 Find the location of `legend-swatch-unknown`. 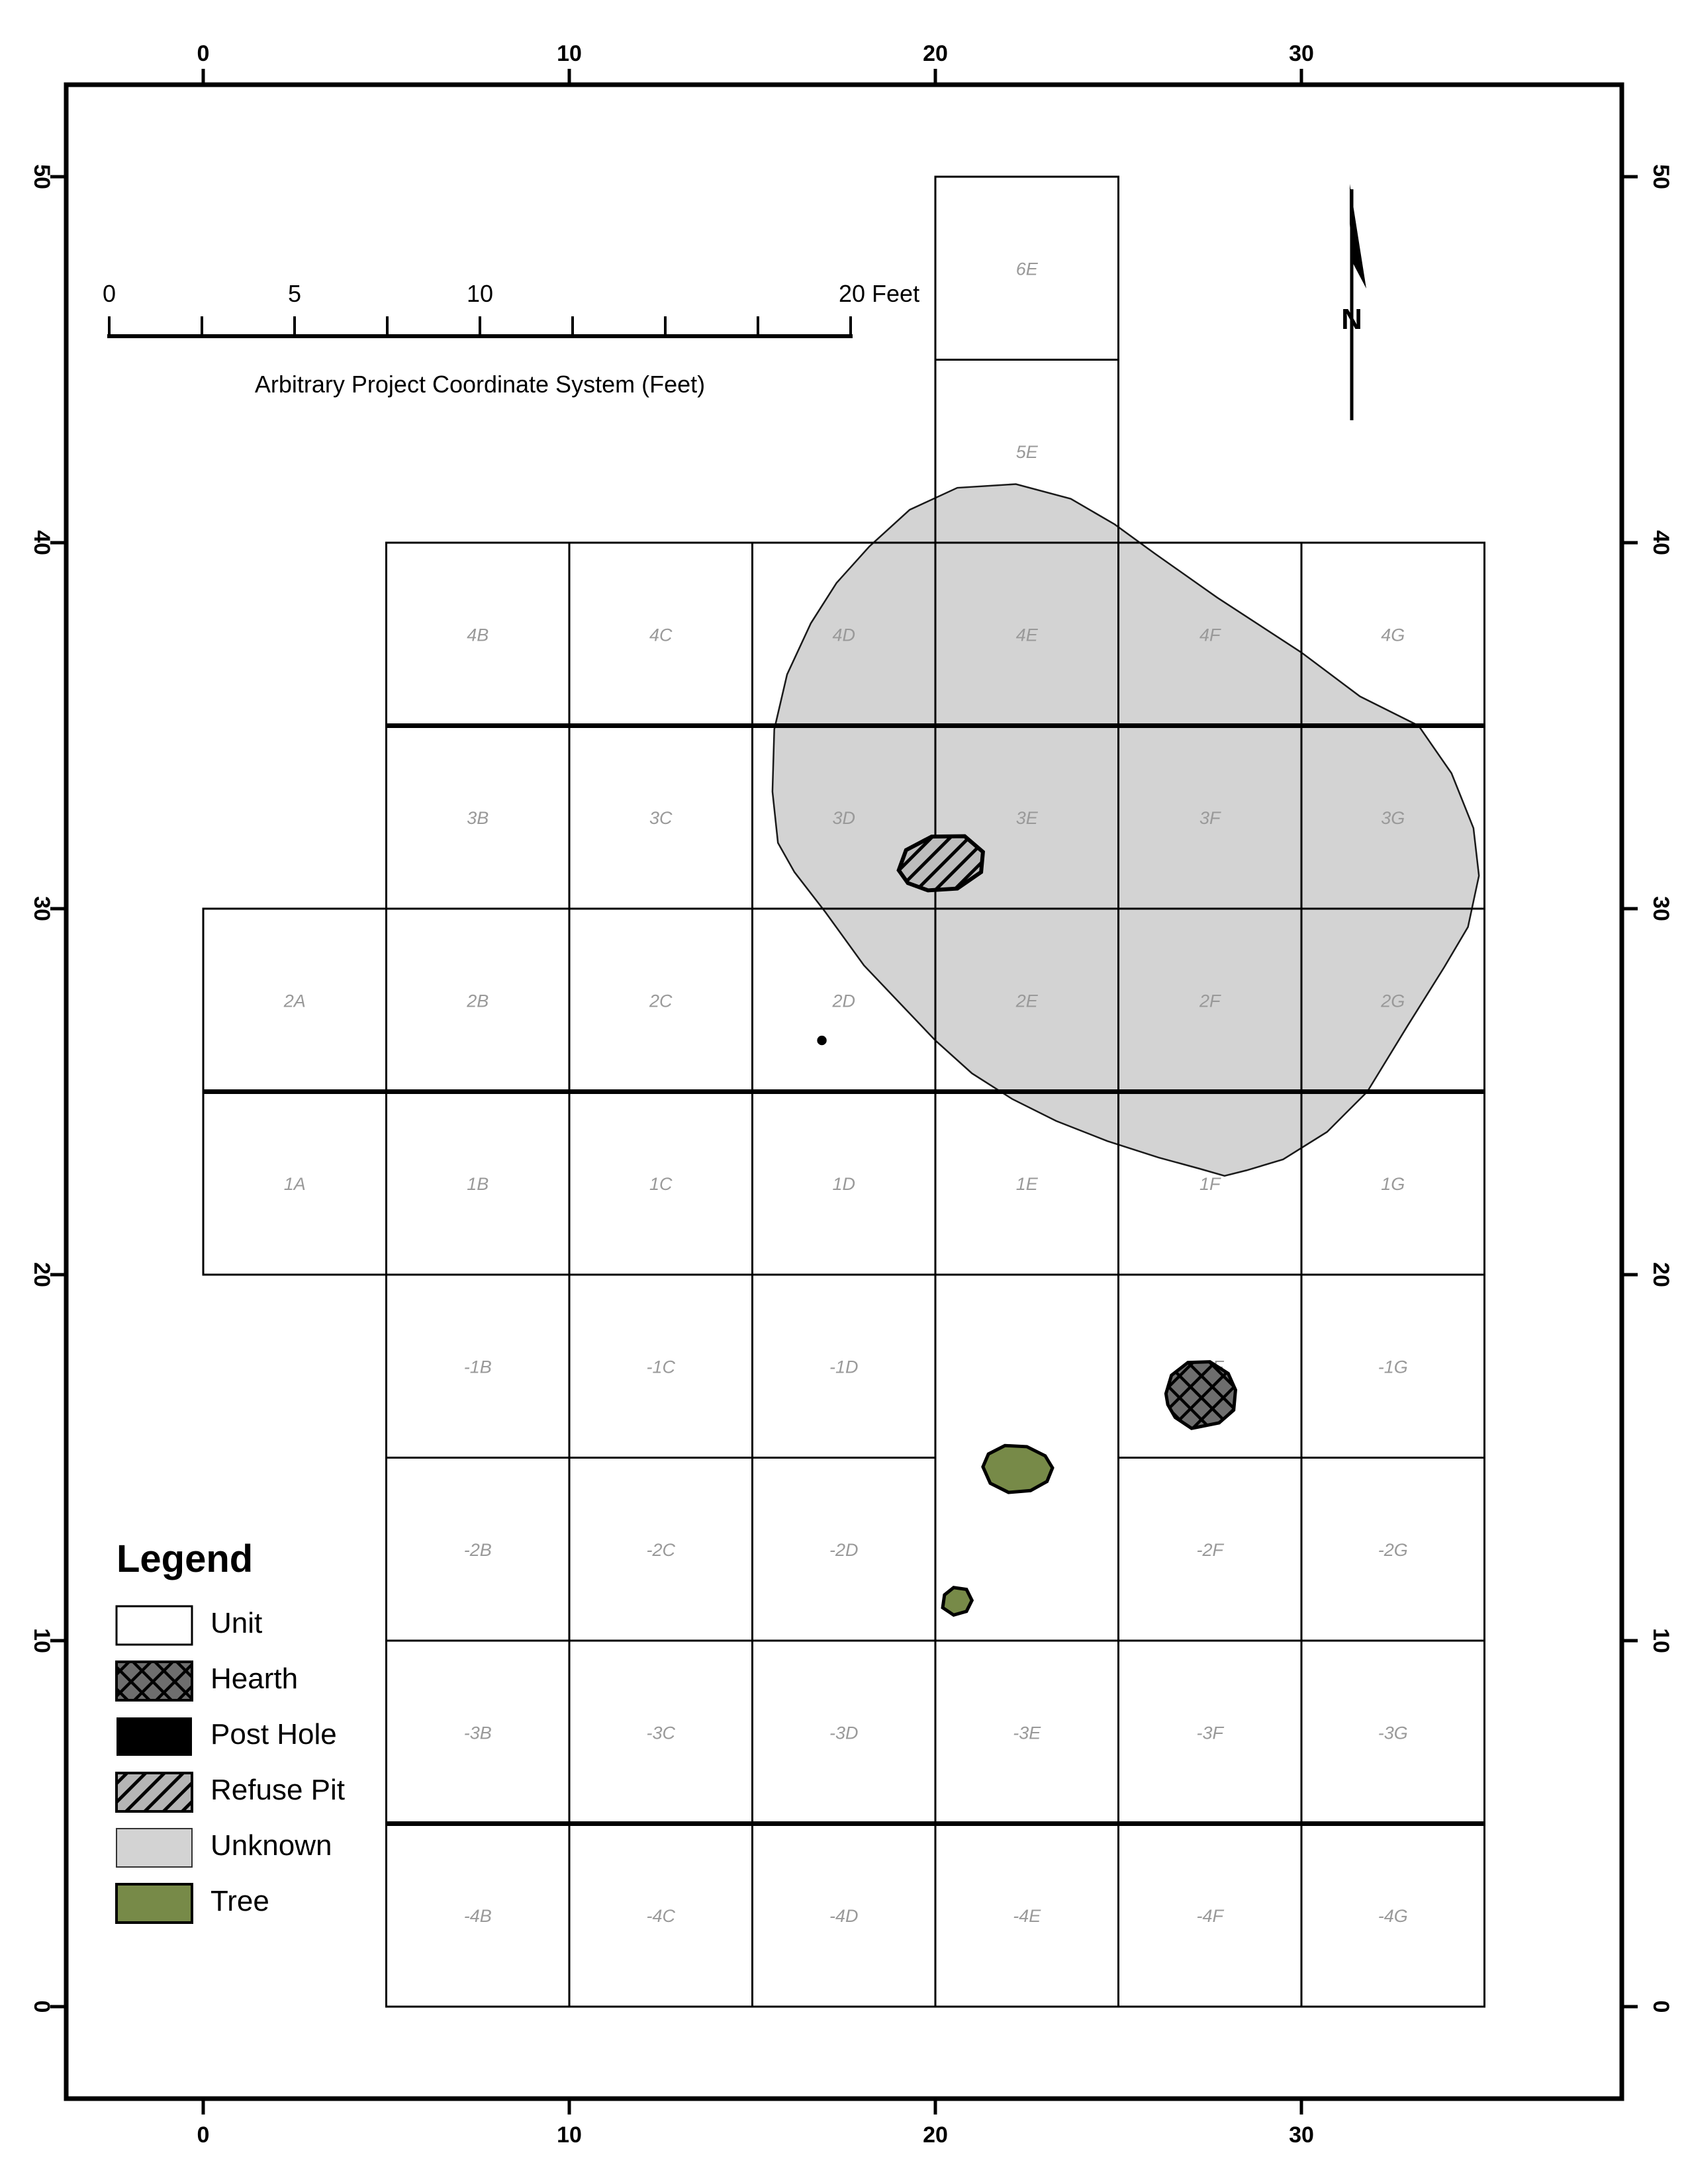

legend-swatch-unknown is located at coordinates (154, 1848).